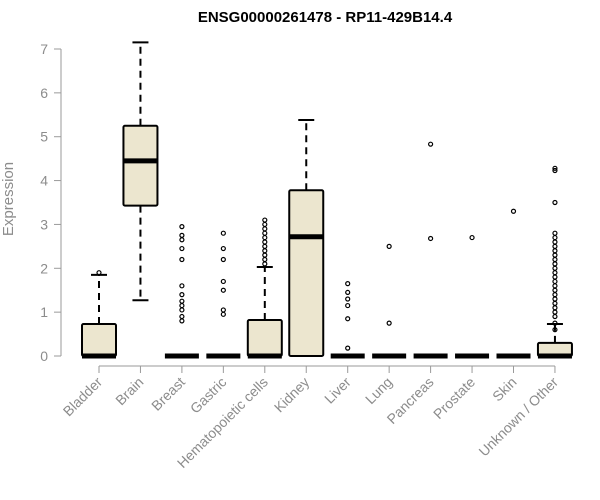 The image size is (600, 500). What do you see at coordinates (51, 202) in the screenshot?
I see `y-axis: 0 1 2 3 4 5 6 7` at bounding box center [51, 202].